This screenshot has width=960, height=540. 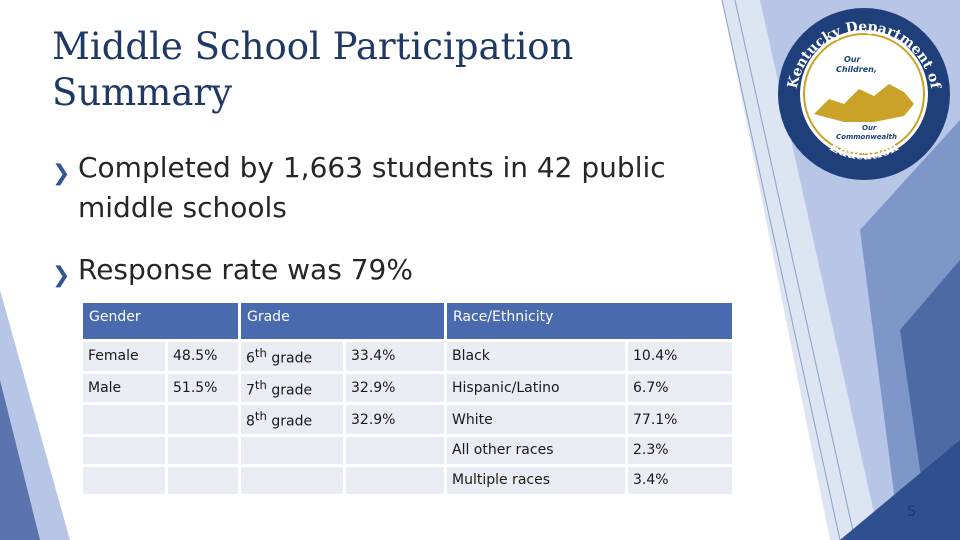 What do you see at coordinates (536, 419) in the screenshot?
I see `table-cell: White` at bounding box center [536, 419].